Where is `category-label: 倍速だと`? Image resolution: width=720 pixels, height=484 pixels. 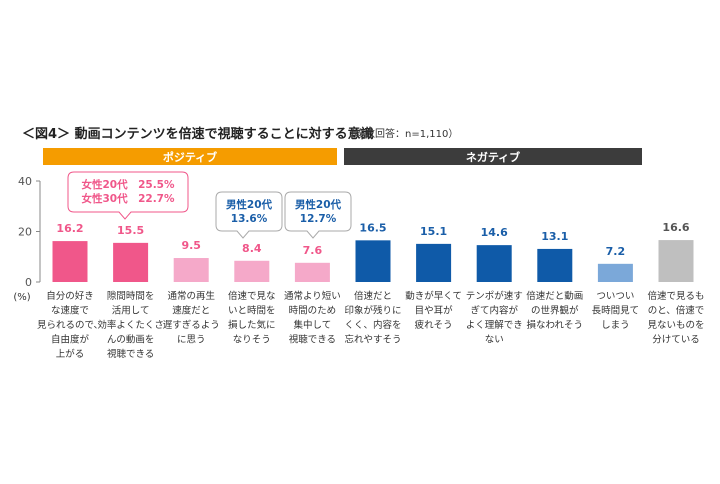
category-label: 倍速だと is located at coordinates (373, 296).